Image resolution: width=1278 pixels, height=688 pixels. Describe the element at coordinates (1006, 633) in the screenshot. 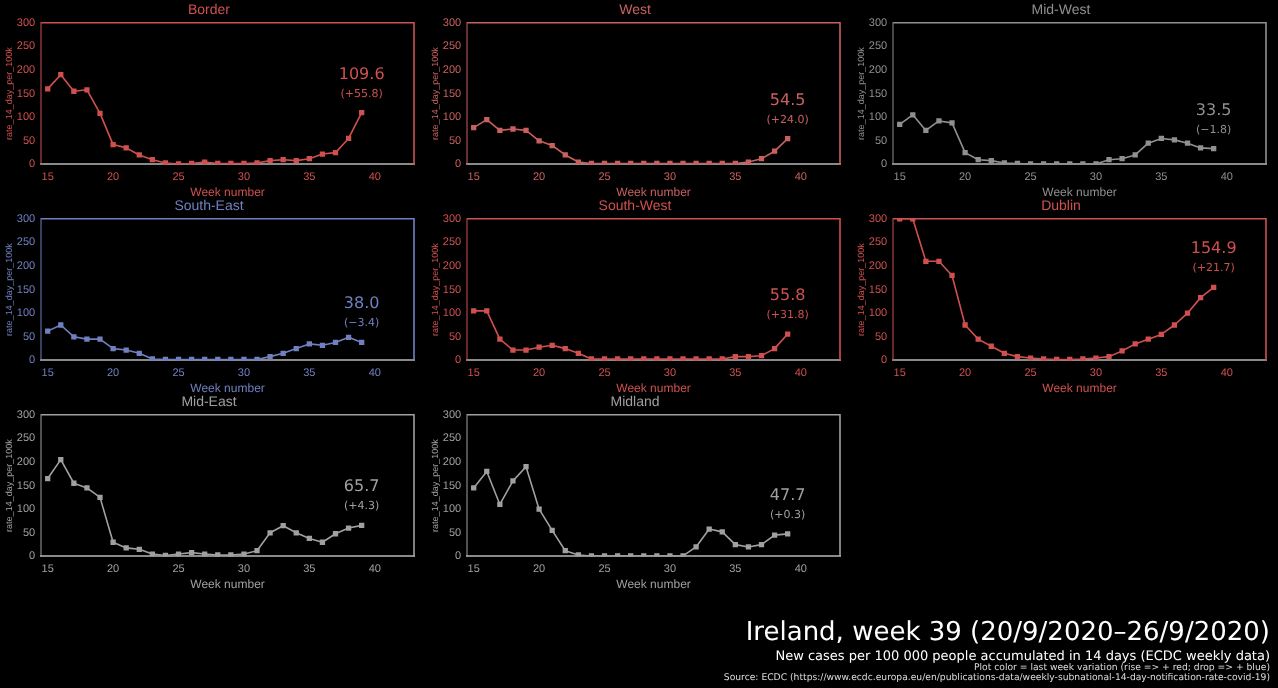

I see `text: Ireland, week 39 (20/9/2020–26/9/2020)` at that location.